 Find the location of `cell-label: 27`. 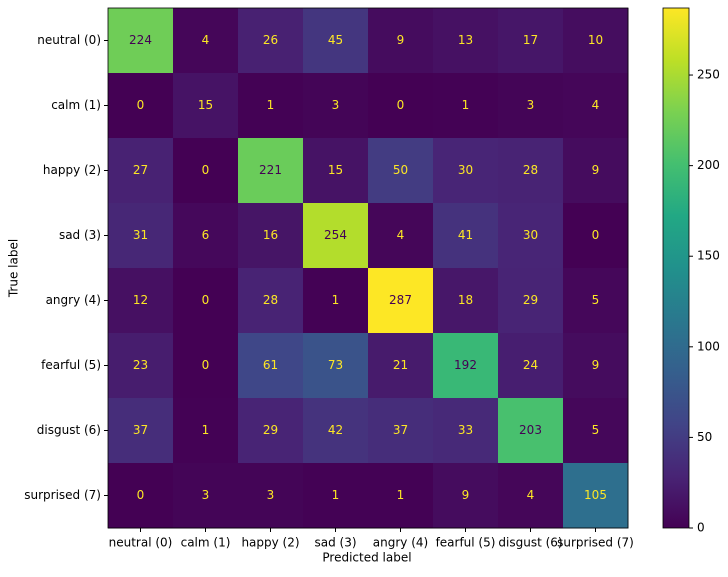

cell-label: 27 is located at coordinates (140, 170).